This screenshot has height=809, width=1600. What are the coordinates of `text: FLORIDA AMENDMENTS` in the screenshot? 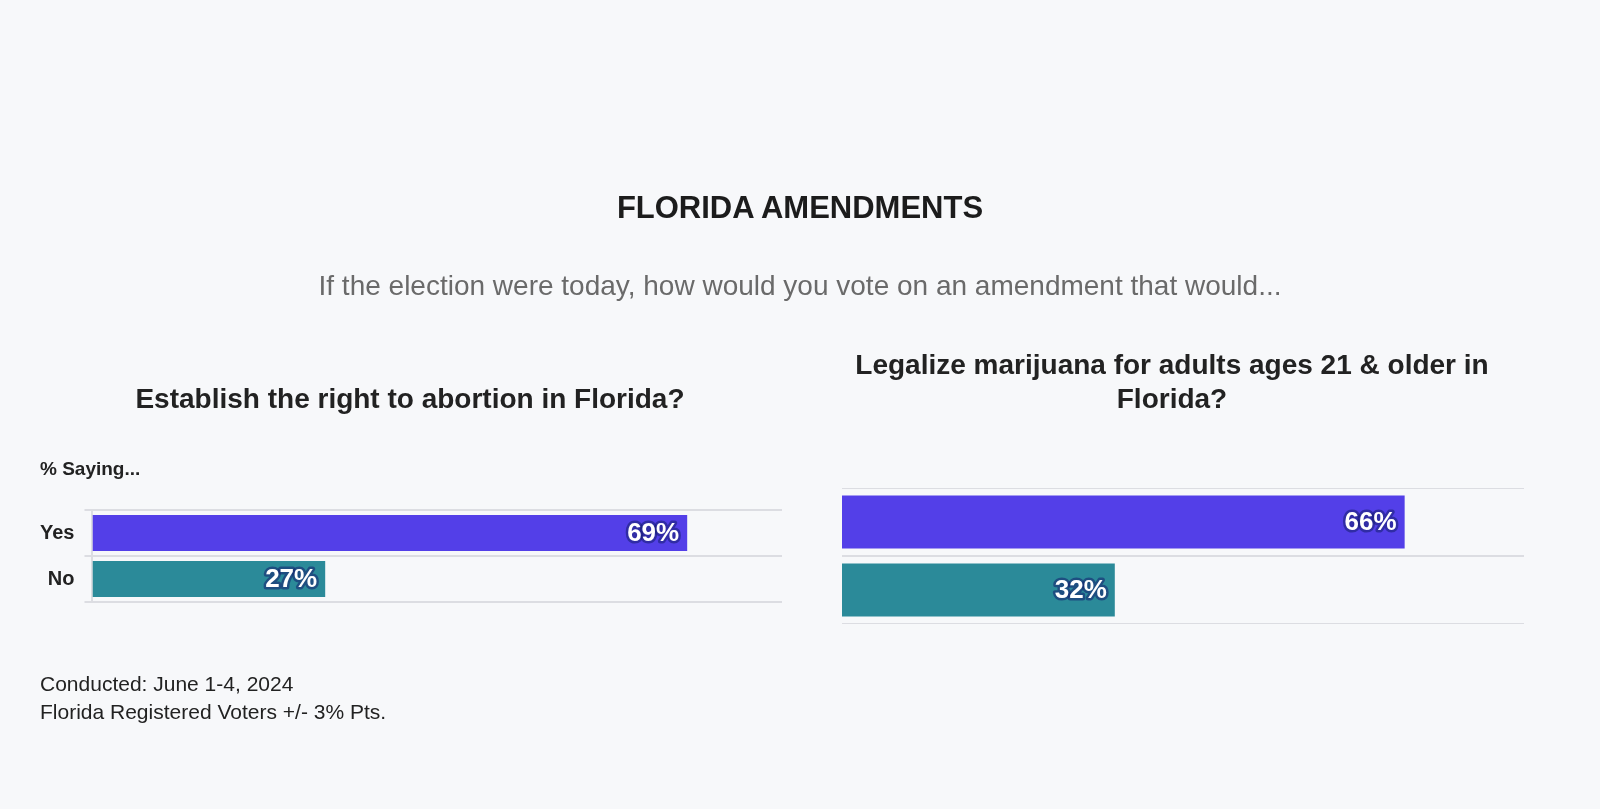 It's located at (800, 208).